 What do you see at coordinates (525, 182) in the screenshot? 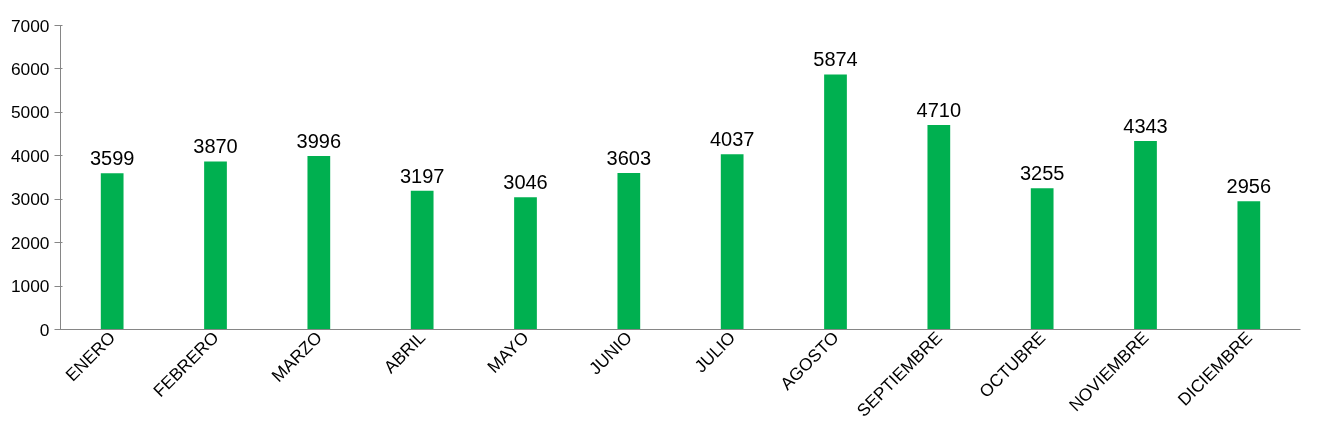
I see `data-label: 3046` at bounding box center [525, 182].